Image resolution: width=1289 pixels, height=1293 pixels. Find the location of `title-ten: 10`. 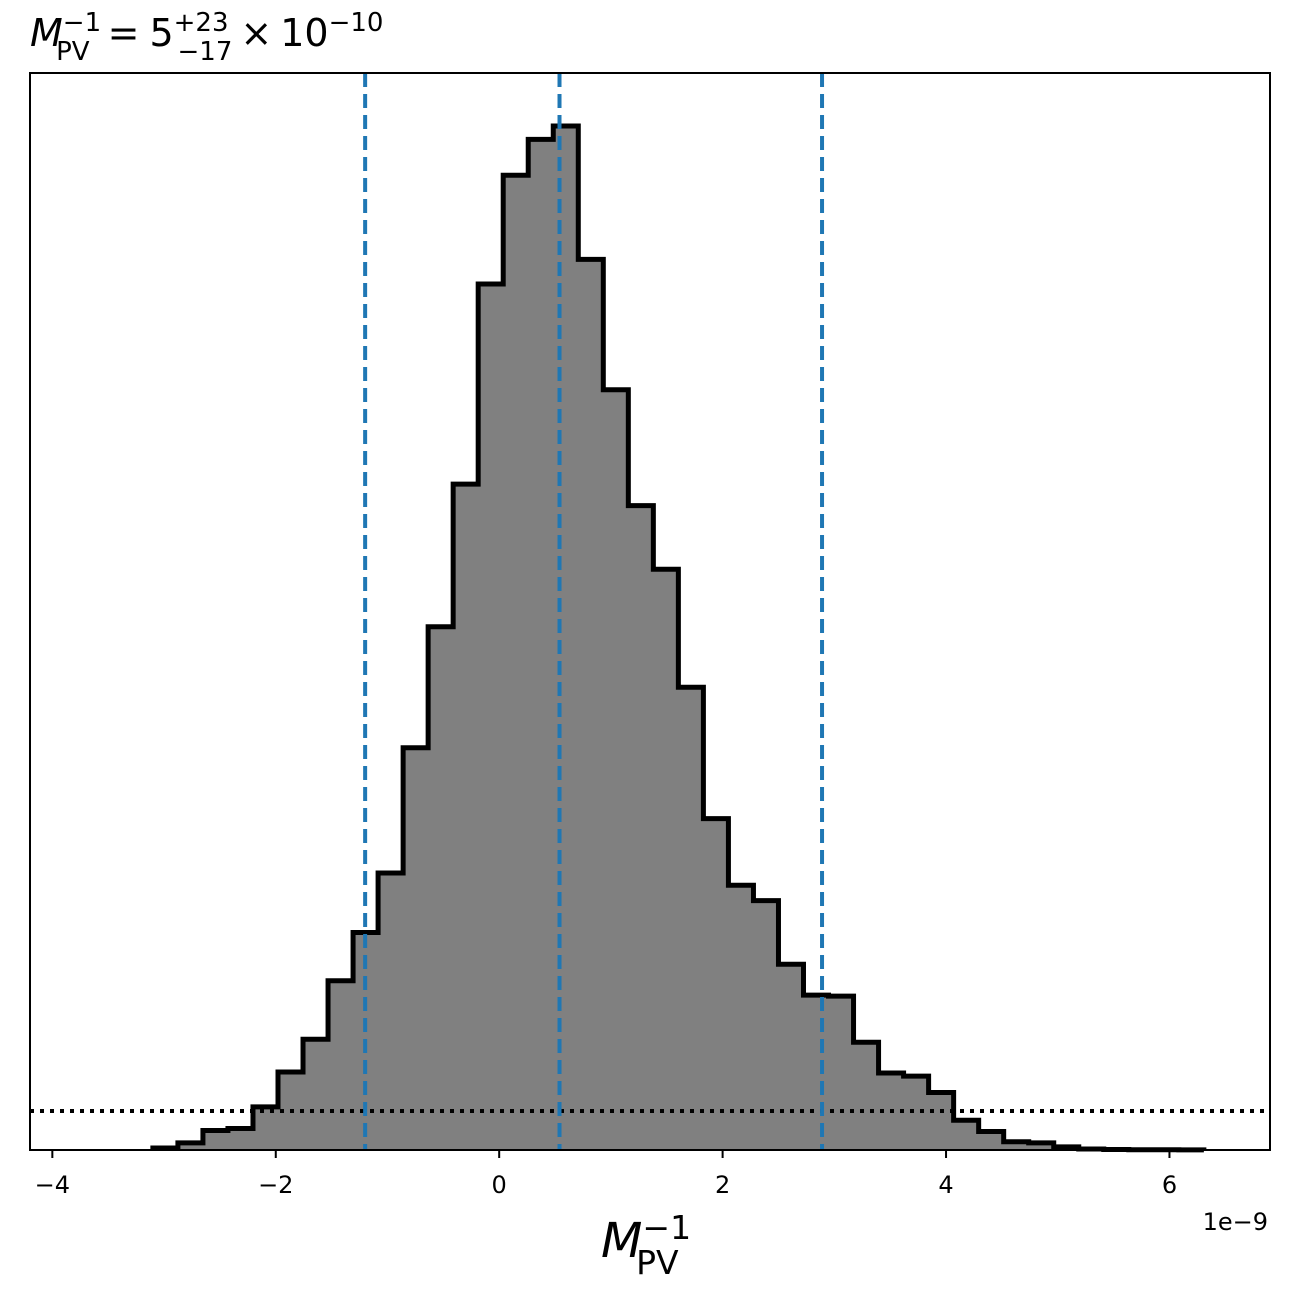

title-ten: 10 is located at coordinates (304, 33).